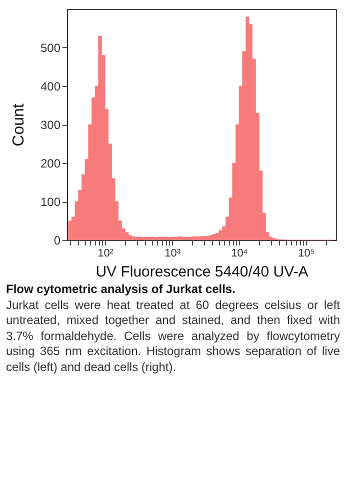  What do you see at coordinates (50, 87) in the screenshot?
I see `y-tick-label: 400` at bounding box center [50, 87].